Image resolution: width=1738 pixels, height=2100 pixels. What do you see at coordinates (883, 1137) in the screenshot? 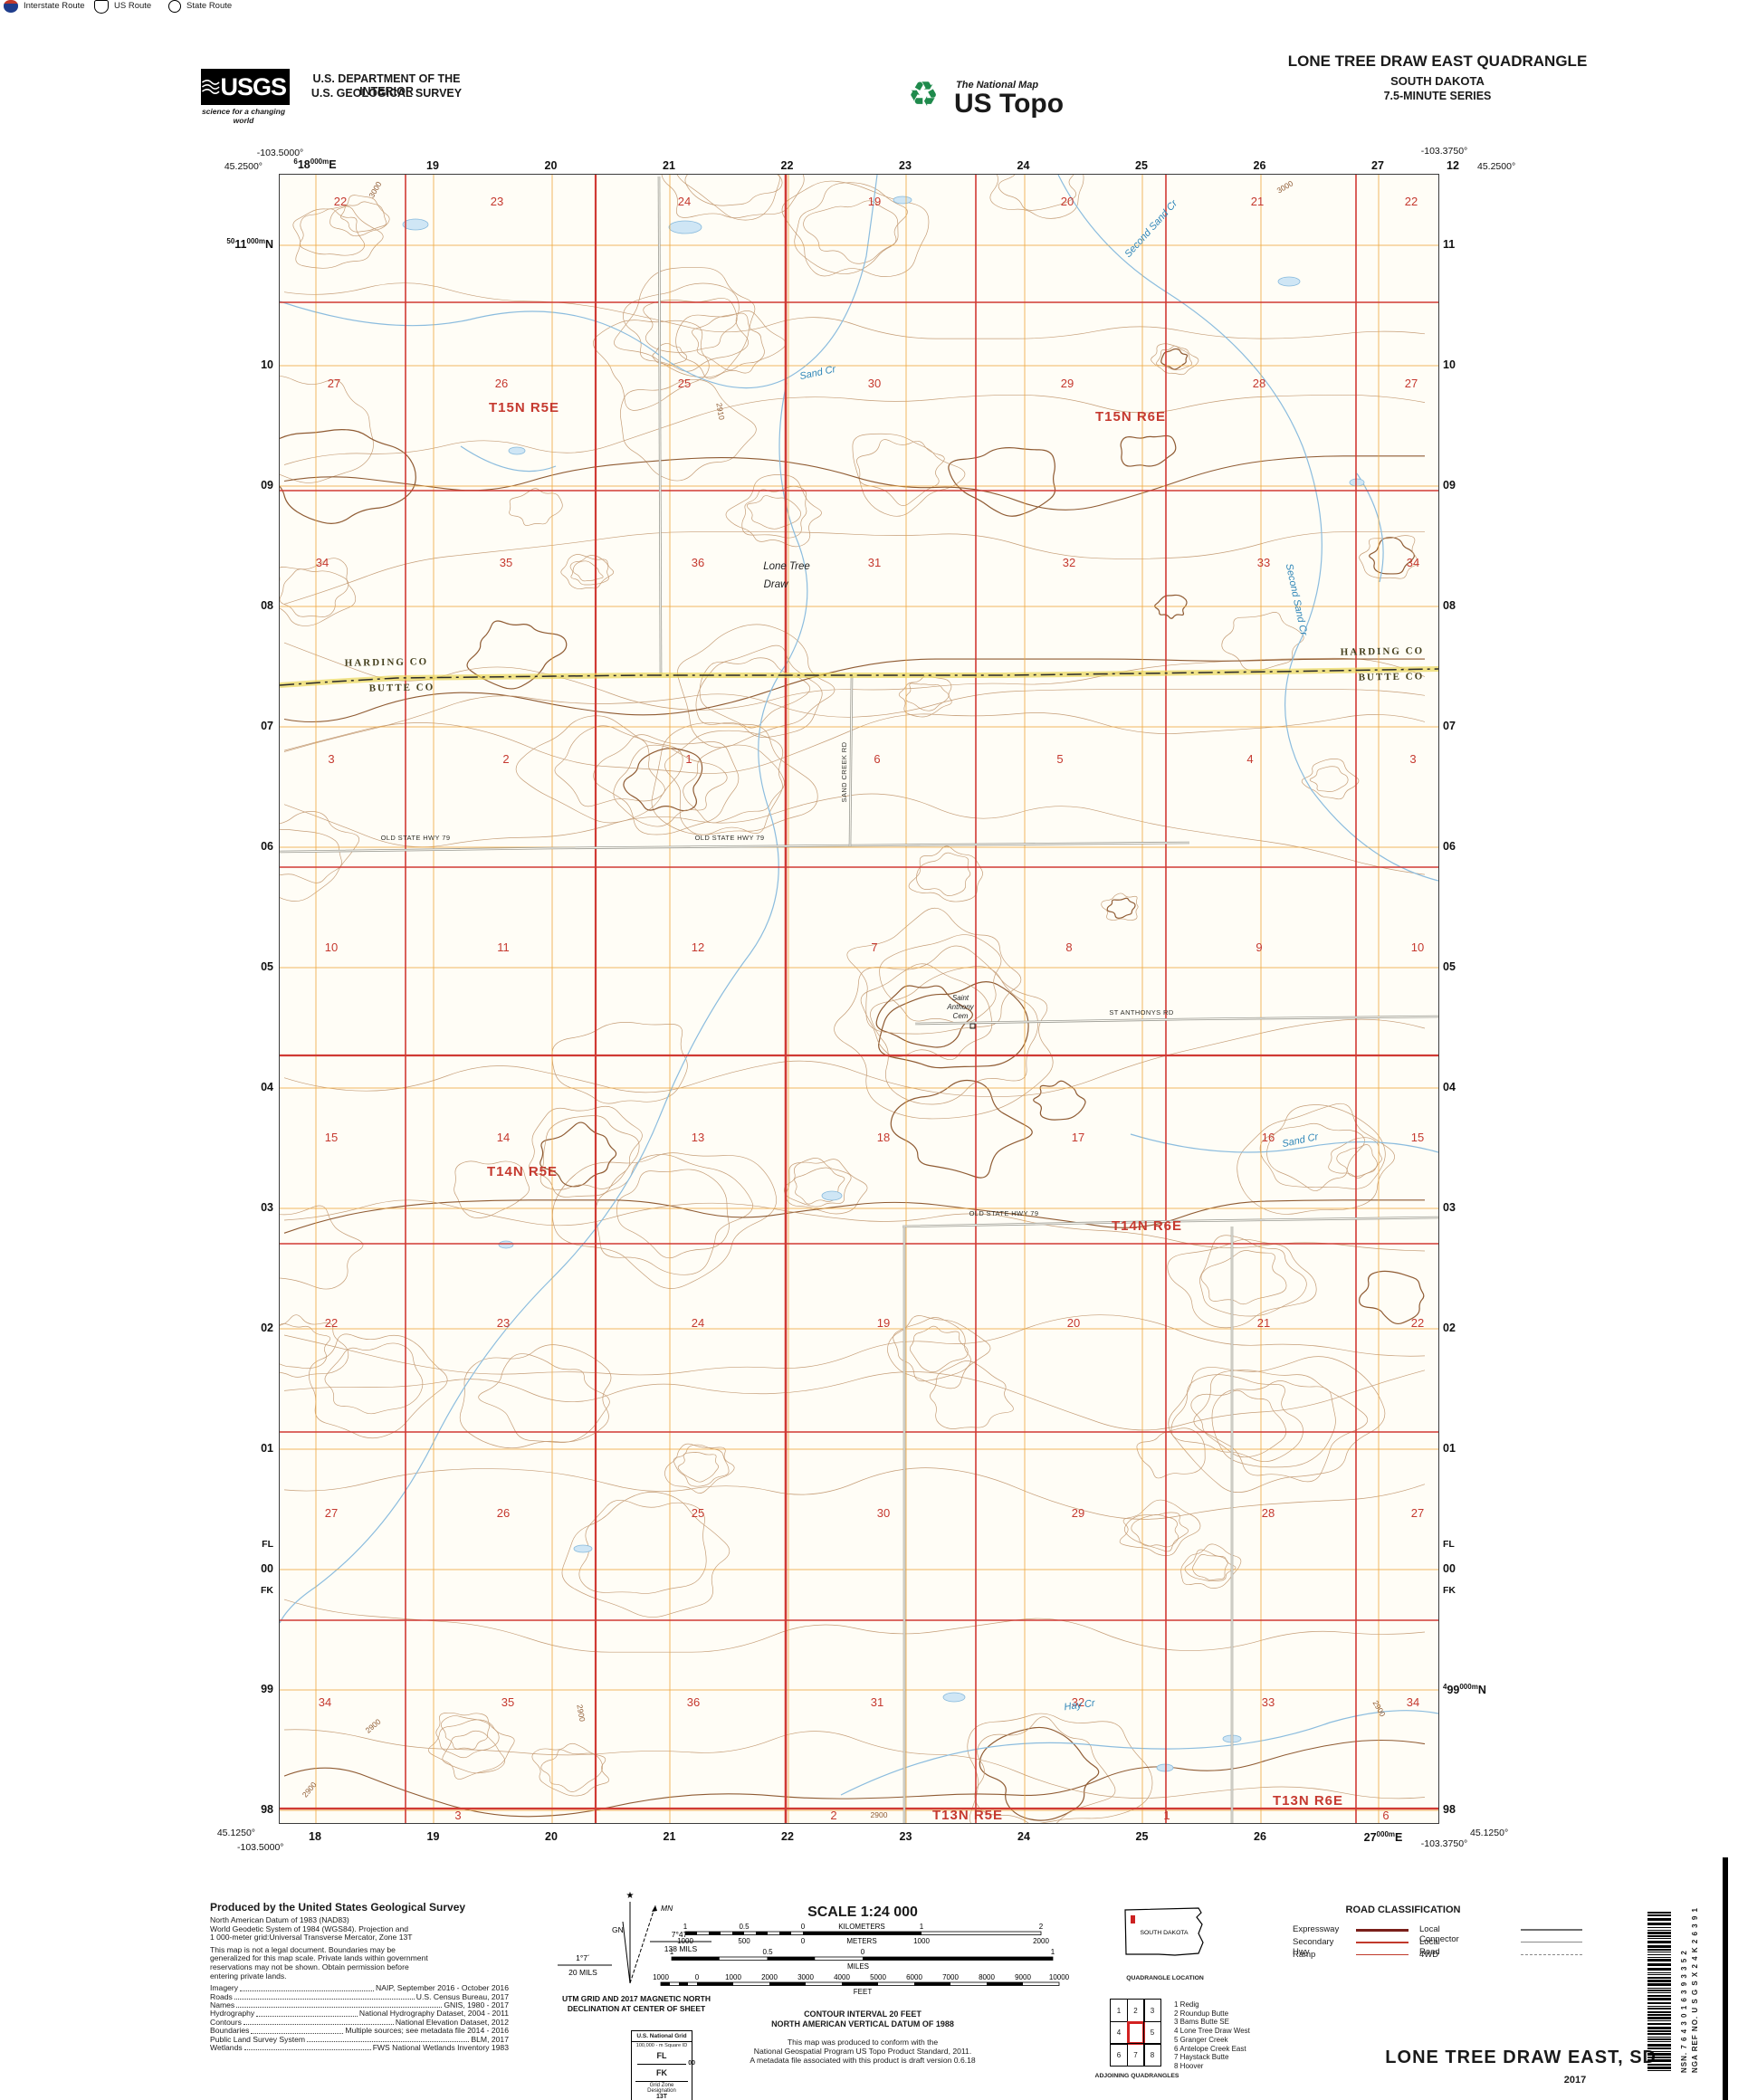
I see `section-number: 18` at bounding box center [883, 1137].